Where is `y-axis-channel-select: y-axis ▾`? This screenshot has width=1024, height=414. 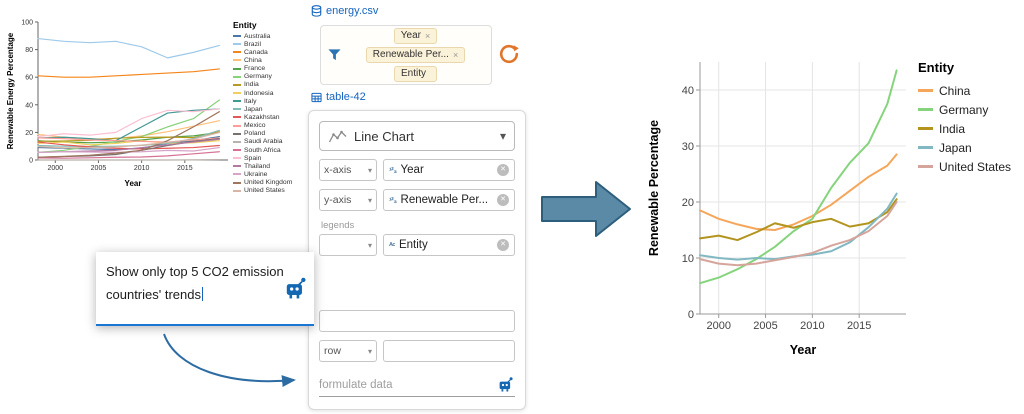
y-axis-channel-select: y-axis ▾ is located at coordinates (348, 200).